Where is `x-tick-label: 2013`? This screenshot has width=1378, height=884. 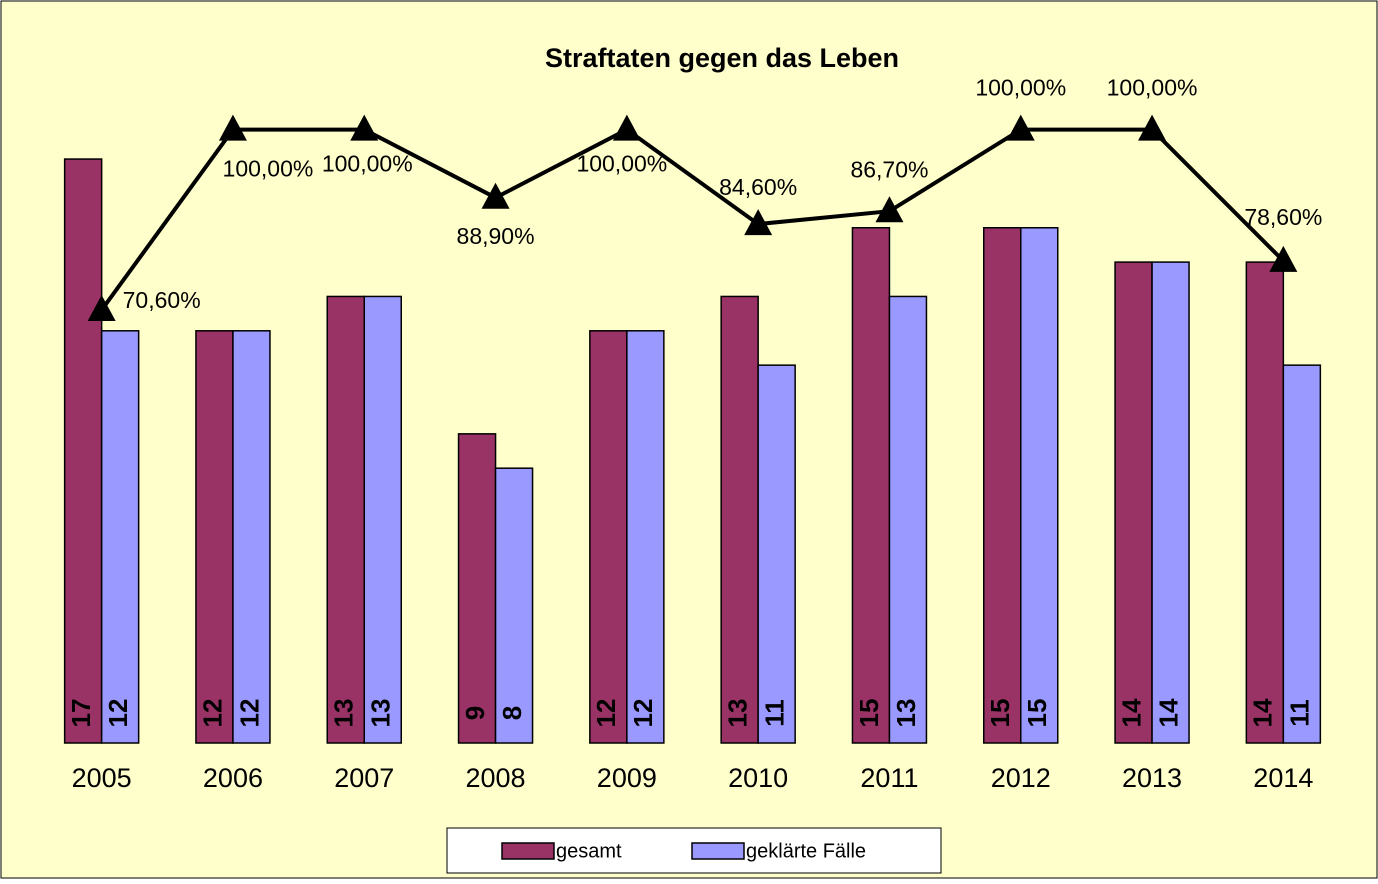 x-tick-label: 2013 is located at coordinates (1152, 778).